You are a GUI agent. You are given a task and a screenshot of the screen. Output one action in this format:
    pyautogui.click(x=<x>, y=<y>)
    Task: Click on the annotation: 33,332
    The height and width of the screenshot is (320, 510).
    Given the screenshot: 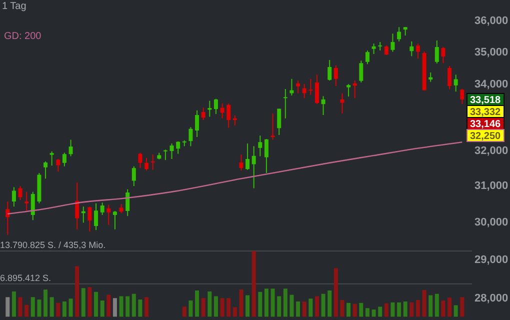 What is the action you would take?
    pyautogui.click(x=486, y=112)
    